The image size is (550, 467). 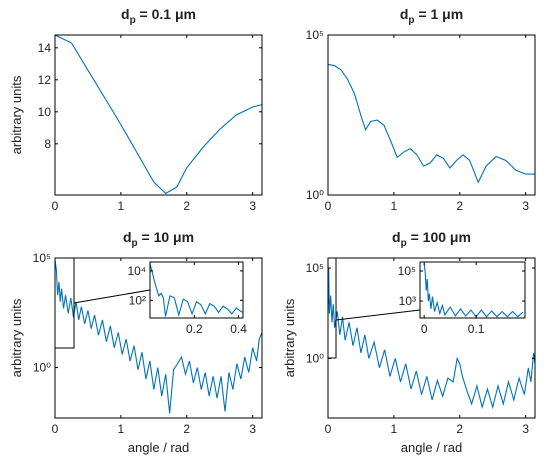 I want to click on panel-title: dp = 100 μm, so click(x=431, y=239).